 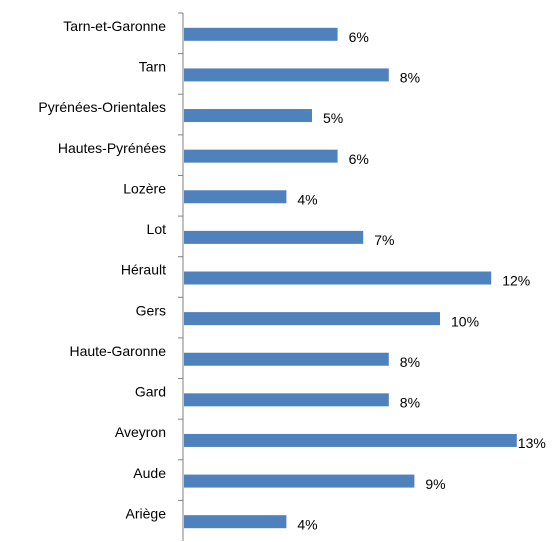 I want to click on category-label: Tarn, so click(x=152, y=67).